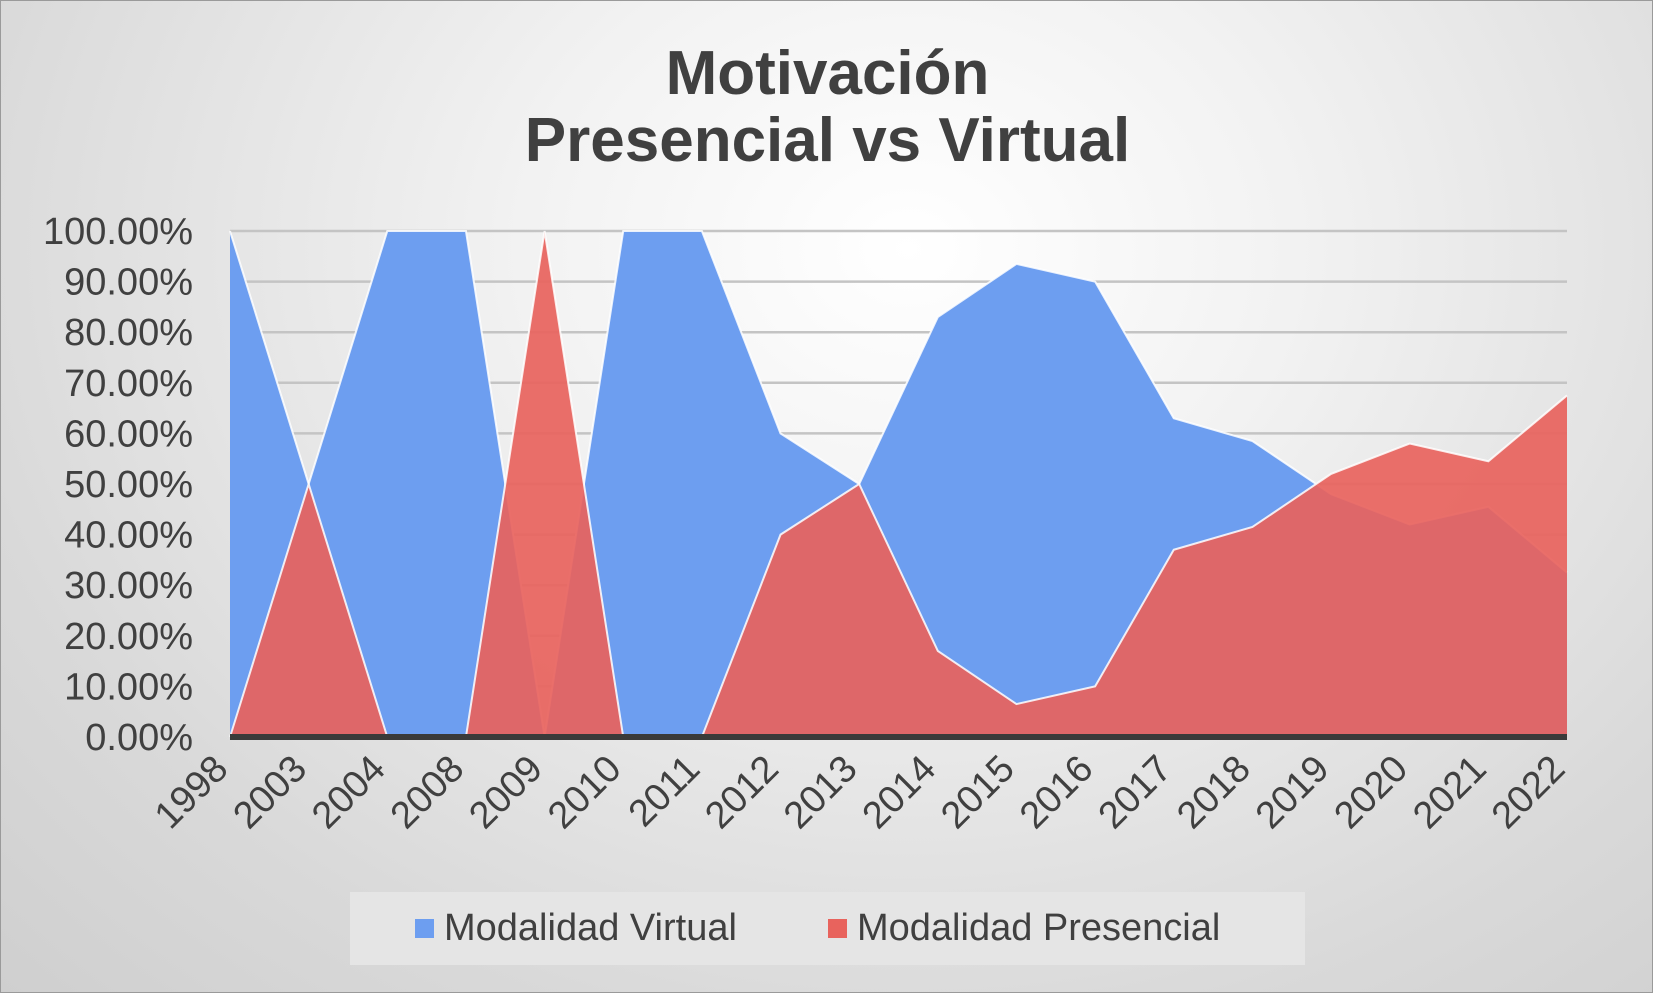 This screenshot has height=994, width=1653. What do you see at coordinates (837, 928) in the screenshot?
I see `legend-swatch-presencial` at bounding box center [837, 928].